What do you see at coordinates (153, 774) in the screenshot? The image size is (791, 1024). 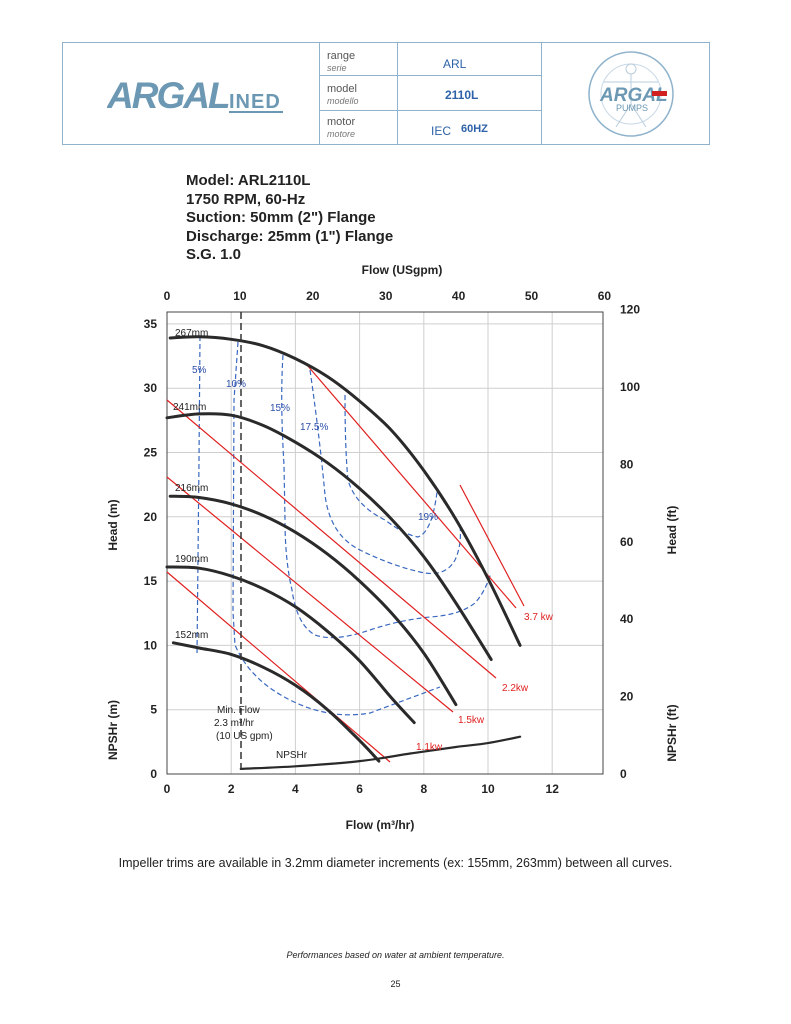 I see `y-tick-label: 0` at bounding box center [153, 774].